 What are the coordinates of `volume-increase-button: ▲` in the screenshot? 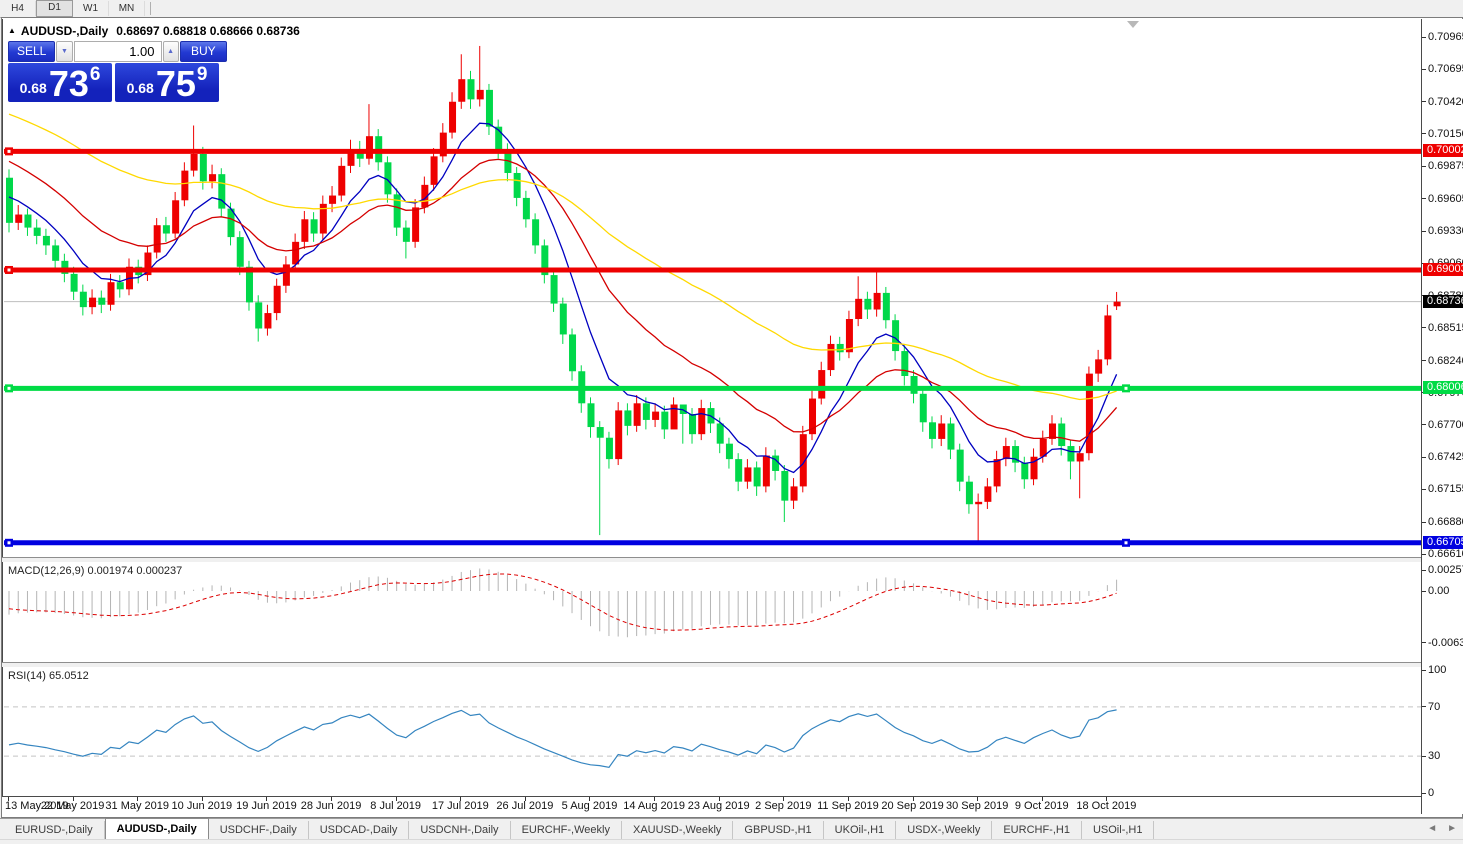 It's located at (170, 51).